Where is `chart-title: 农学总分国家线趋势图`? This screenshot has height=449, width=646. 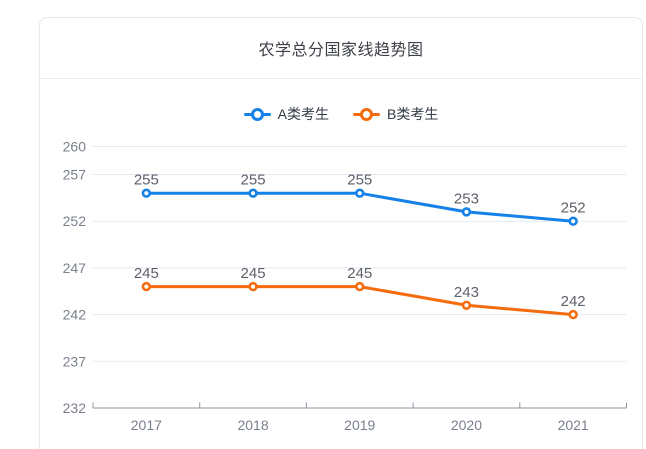 chart-title: 农学总分国家线趋势图 is located at coordinates (341, 50).